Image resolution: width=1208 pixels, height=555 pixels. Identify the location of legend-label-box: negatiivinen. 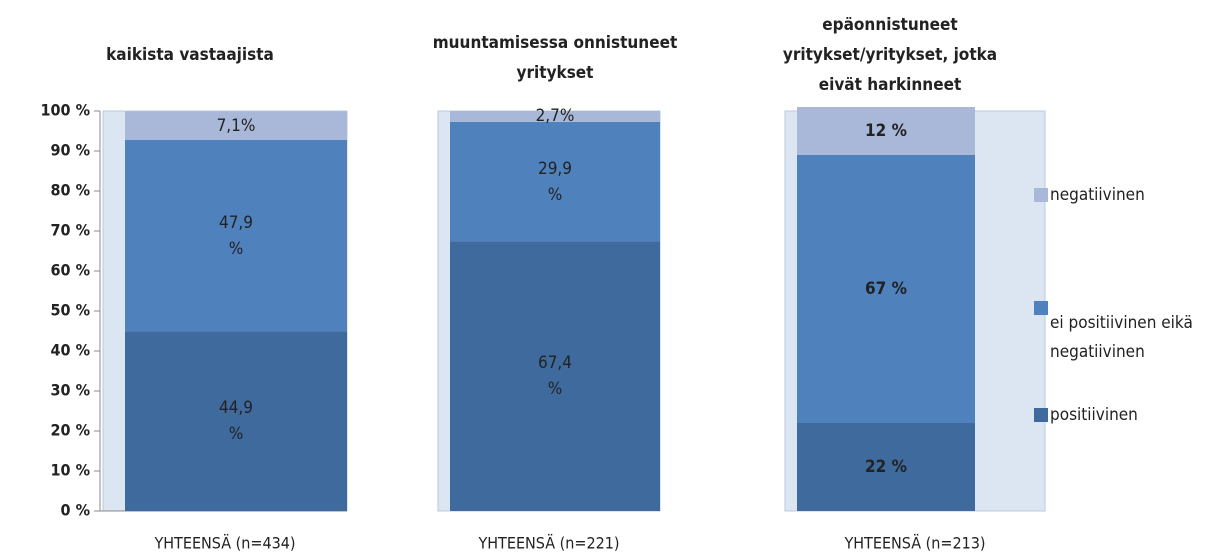
(1097, 194).